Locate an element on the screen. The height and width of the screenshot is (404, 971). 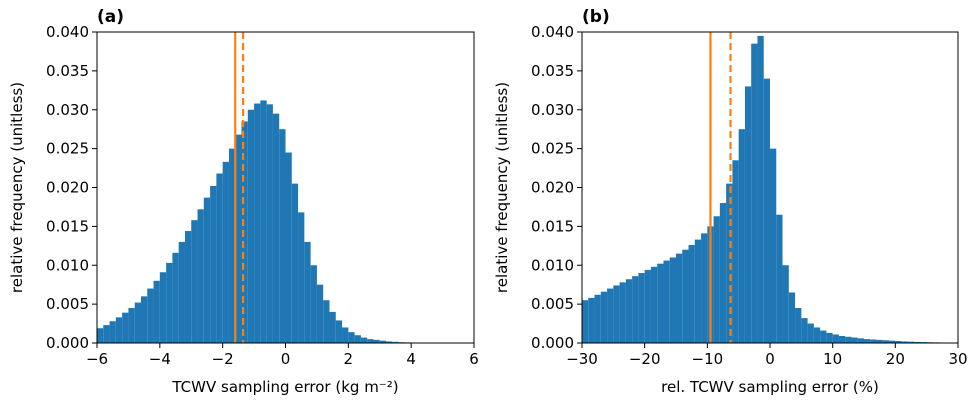
x-tick-label: −10 is located at coordinates (708, 359).